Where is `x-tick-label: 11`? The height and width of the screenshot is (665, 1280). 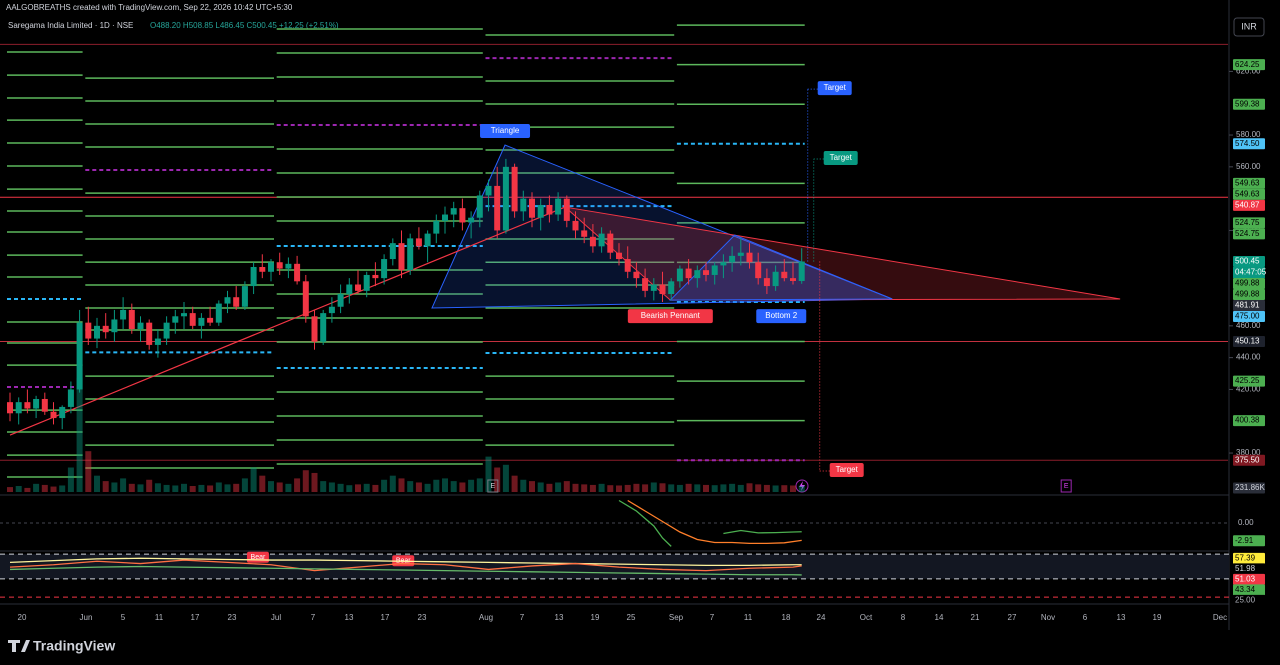
x-tick-label: 11 is located at coordinates (159, 617).